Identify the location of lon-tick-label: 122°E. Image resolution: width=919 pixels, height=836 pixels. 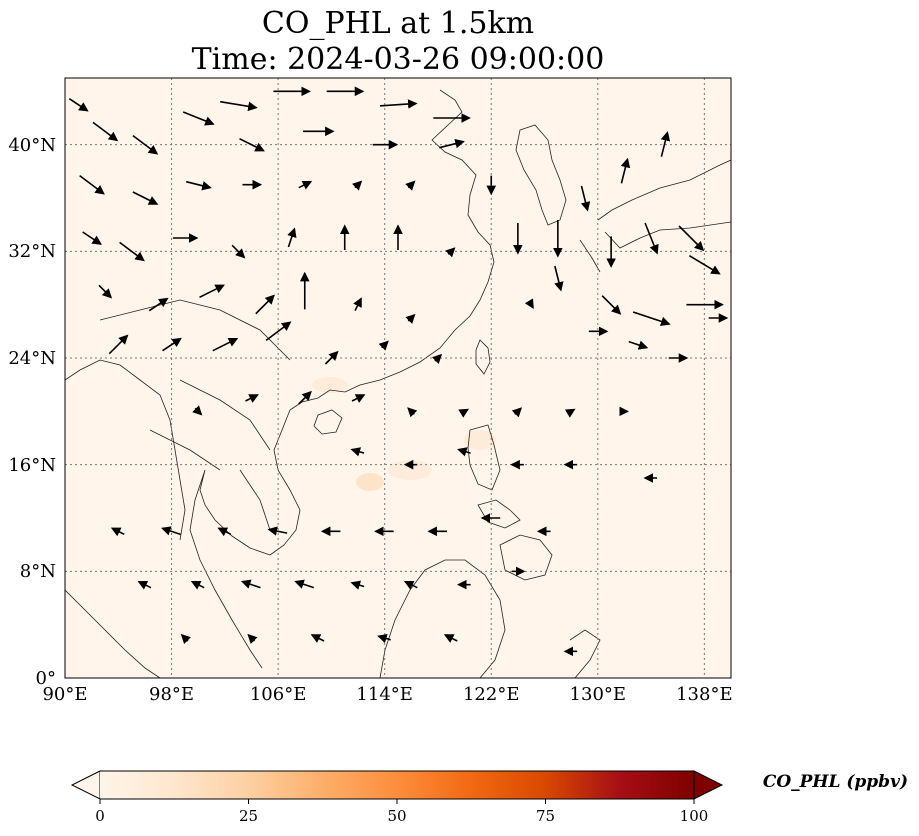
(491, 694).